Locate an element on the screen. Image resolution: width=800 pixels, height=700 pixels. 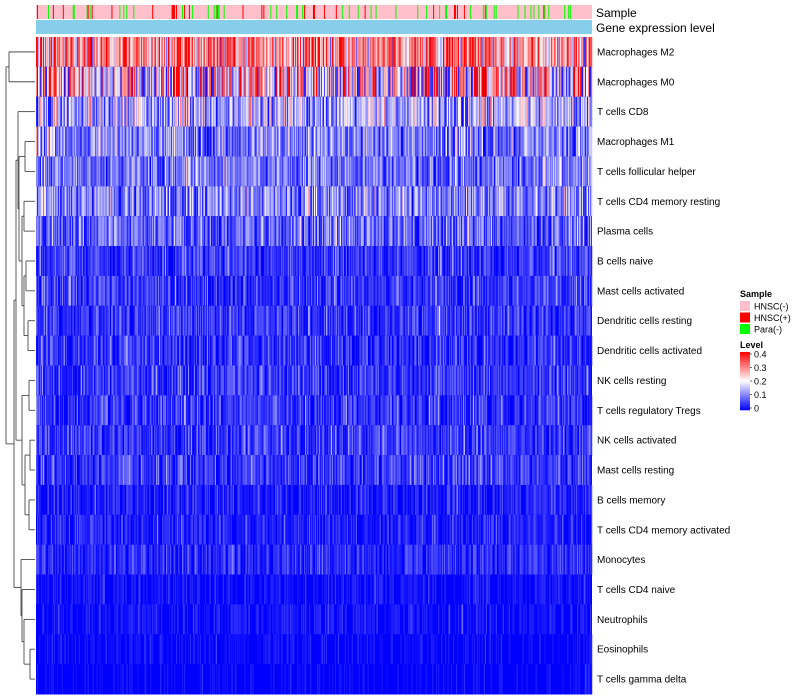
heatmap-row is located at coordinates (314, 231).